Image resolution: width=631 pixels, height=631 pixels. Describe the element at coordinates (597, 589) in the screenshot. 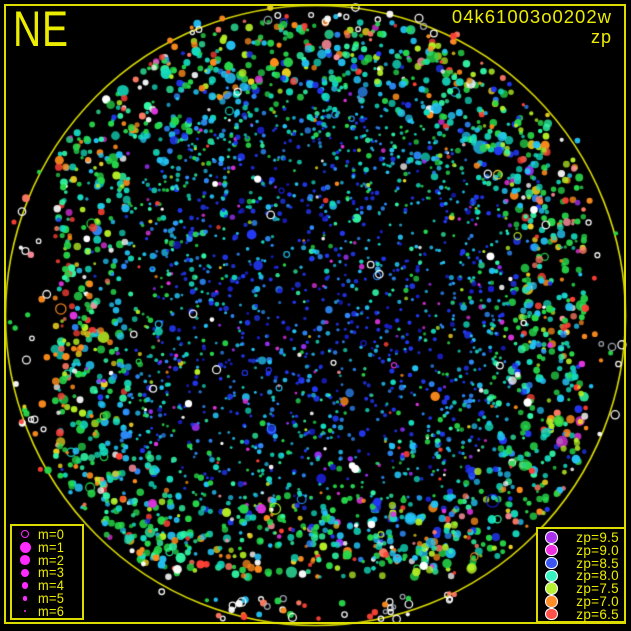

I see `zeropoint-legend-label: zp=7.5` at that location.